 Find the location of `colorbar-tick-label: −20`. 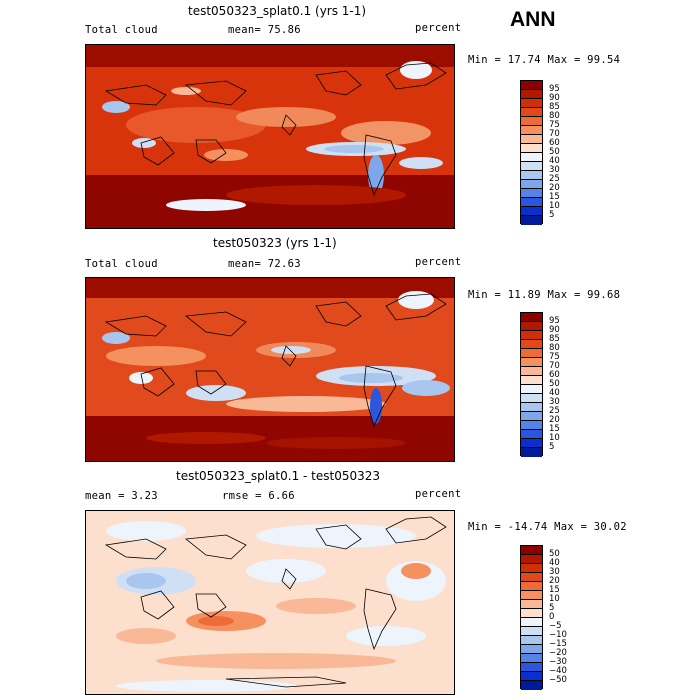

colorbar-tick-label: −20 is located at coordinates (558, 652).